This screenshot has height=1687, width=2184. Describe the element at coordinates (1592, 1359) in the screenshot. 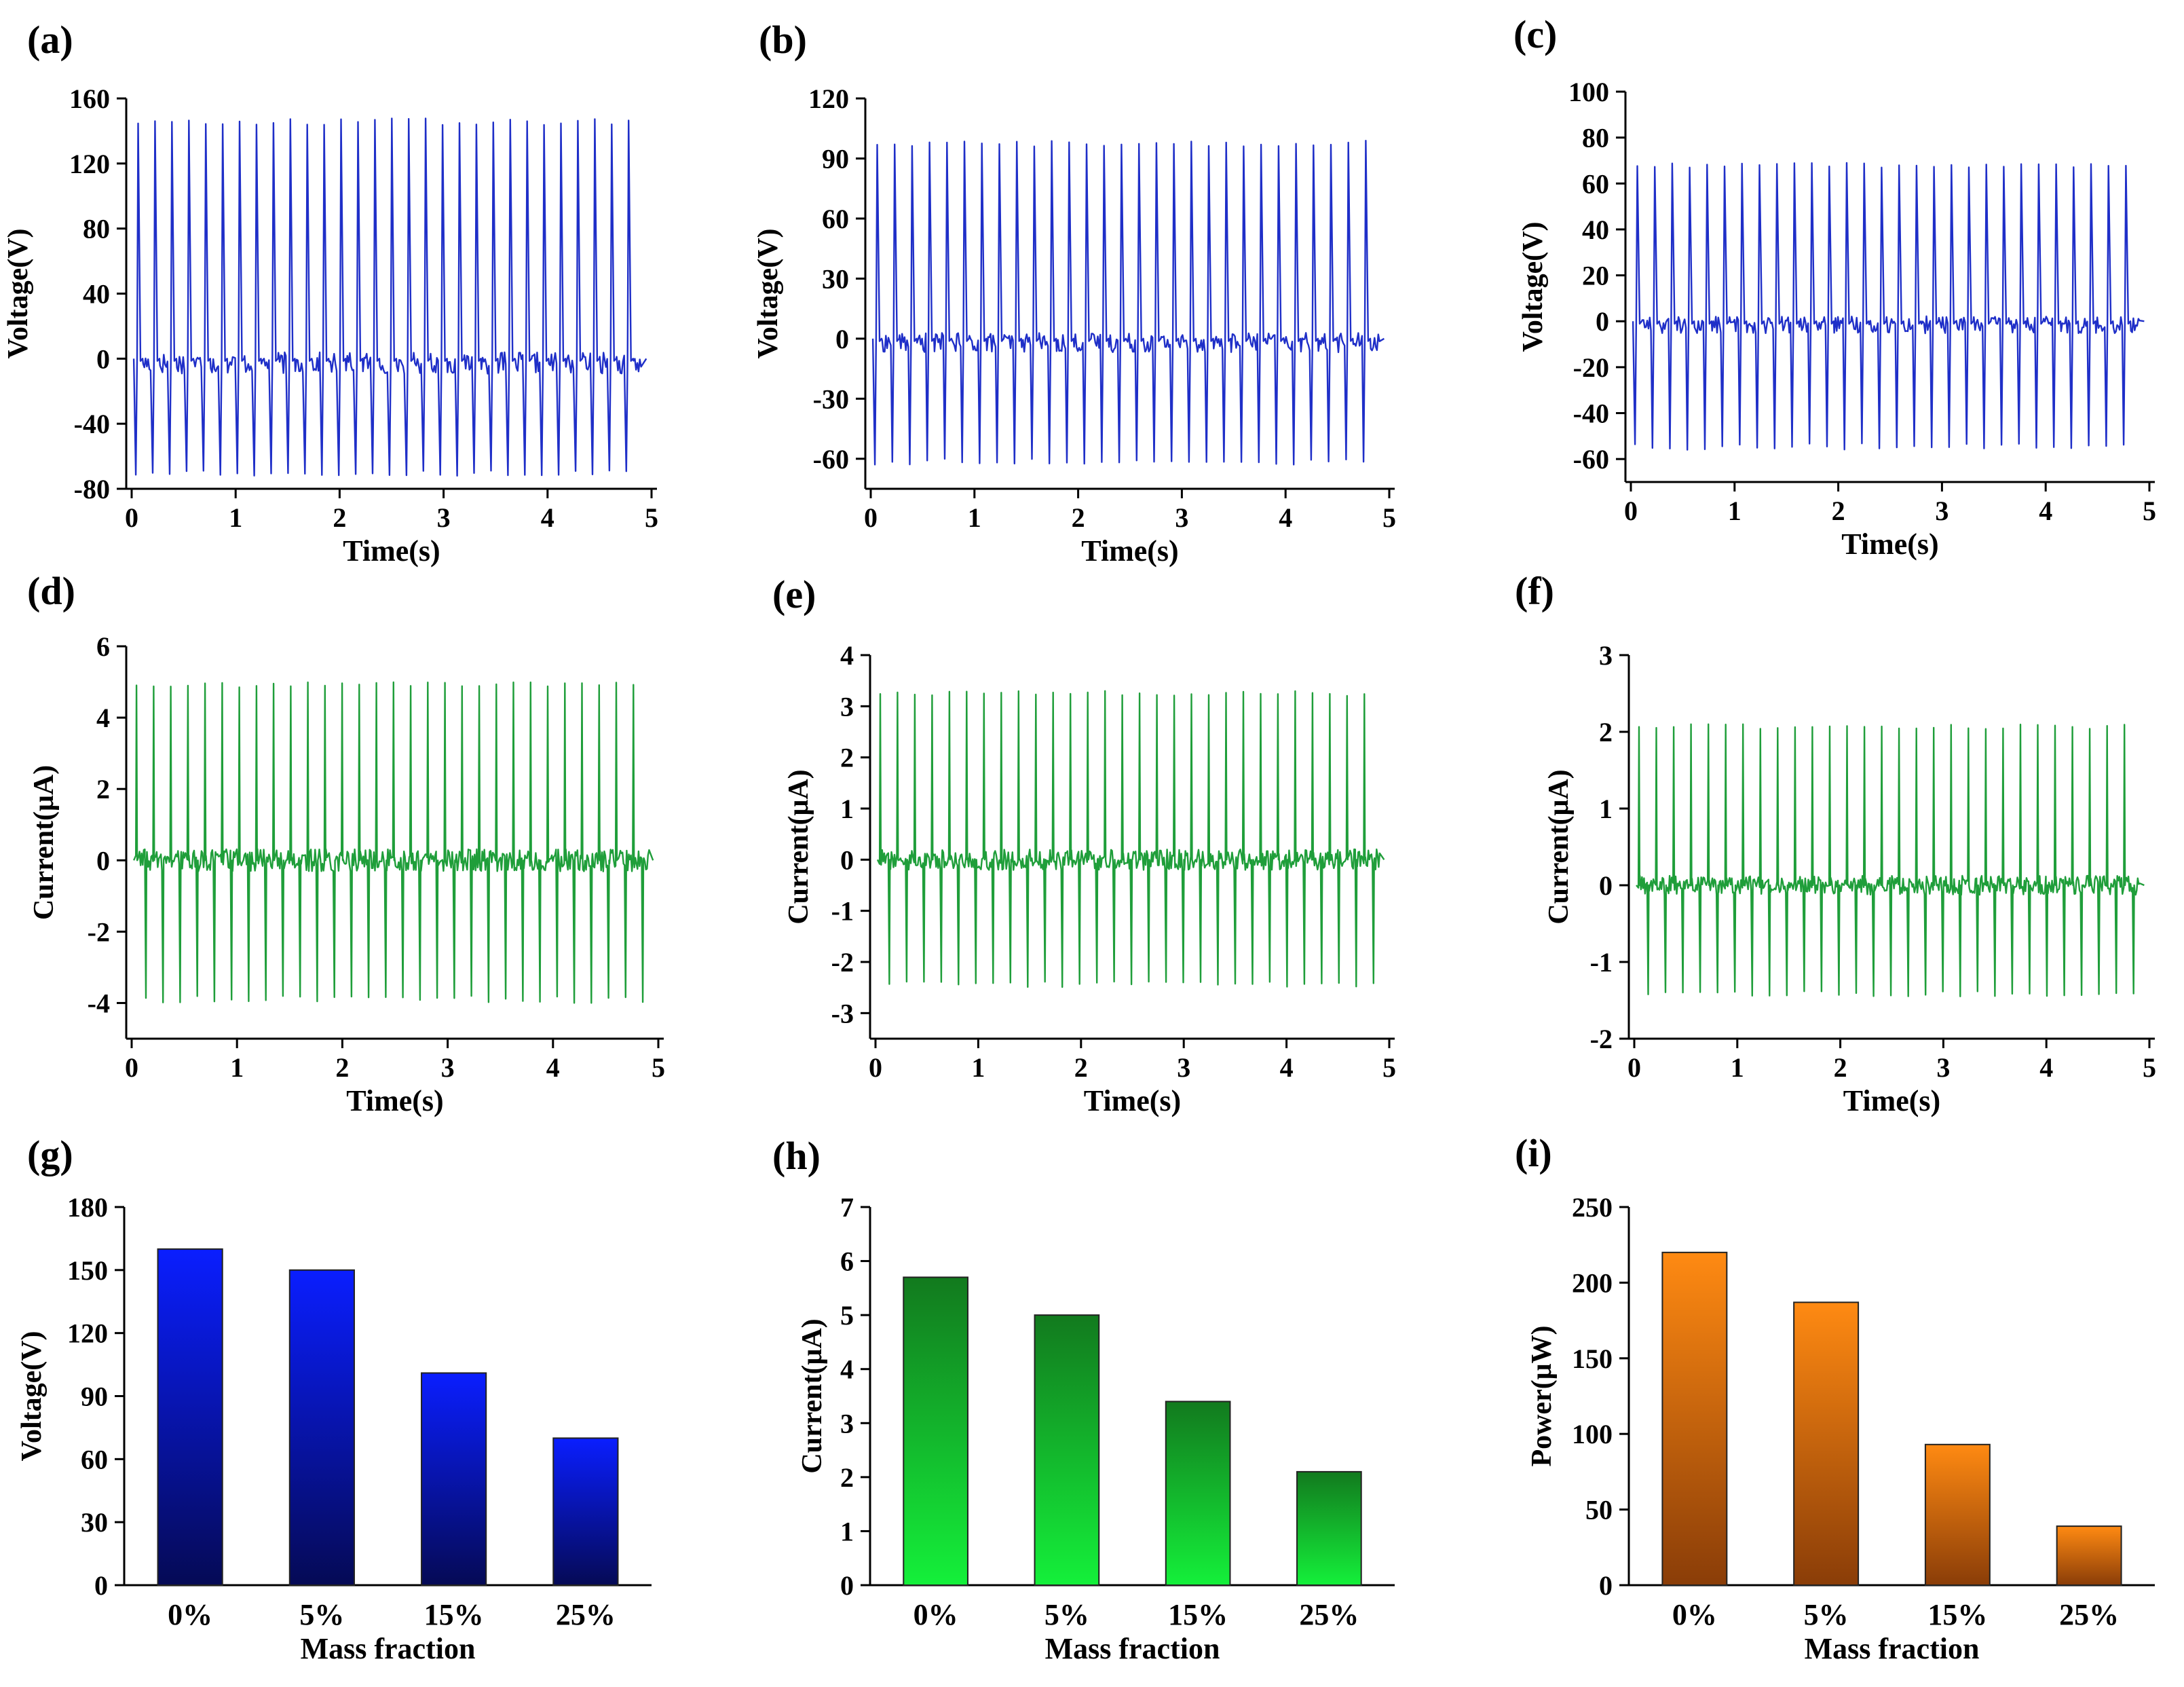

I see `y-tick-label: 150` at that location.